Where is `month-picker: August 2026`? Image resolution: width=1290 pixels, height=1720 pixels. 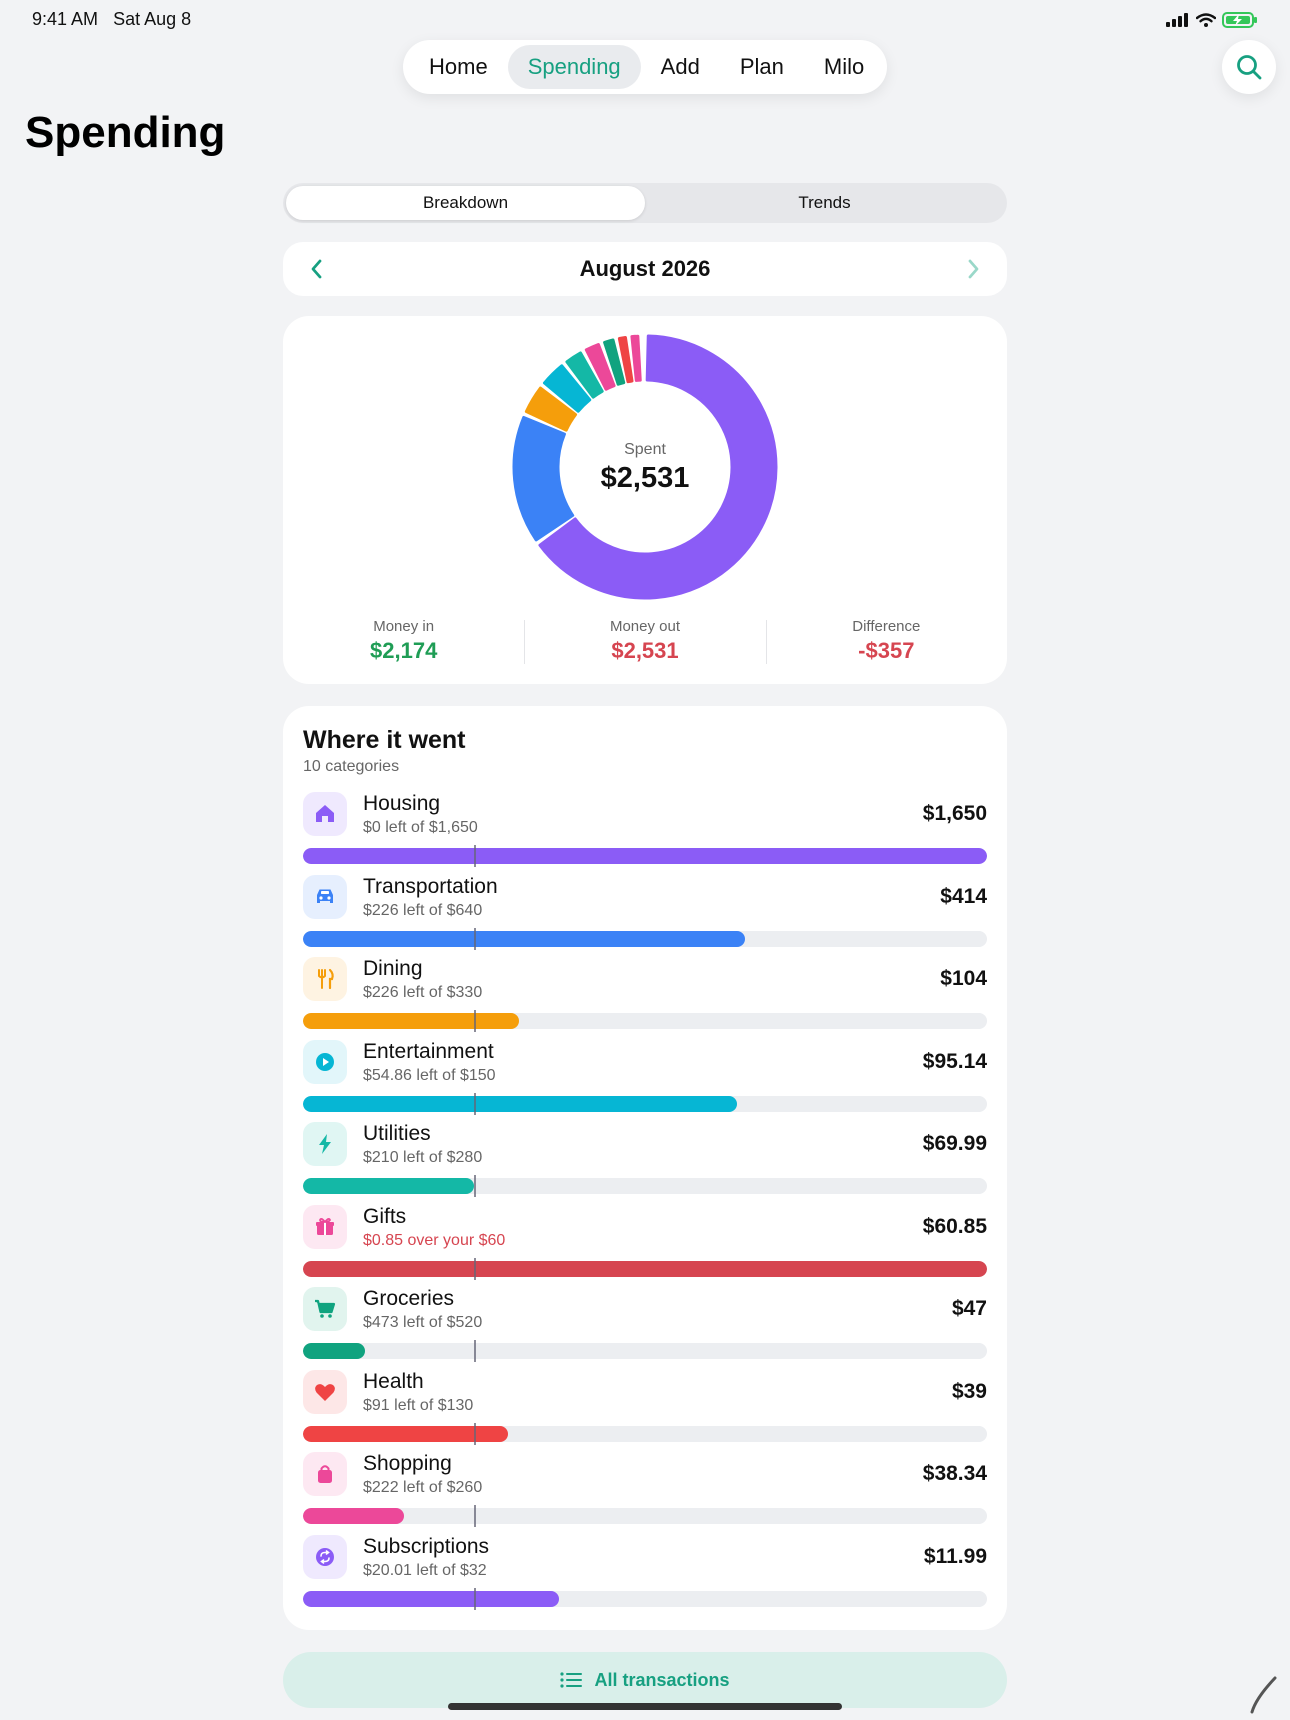 month-picker: August 2026 is located at coordinates (645, 269).